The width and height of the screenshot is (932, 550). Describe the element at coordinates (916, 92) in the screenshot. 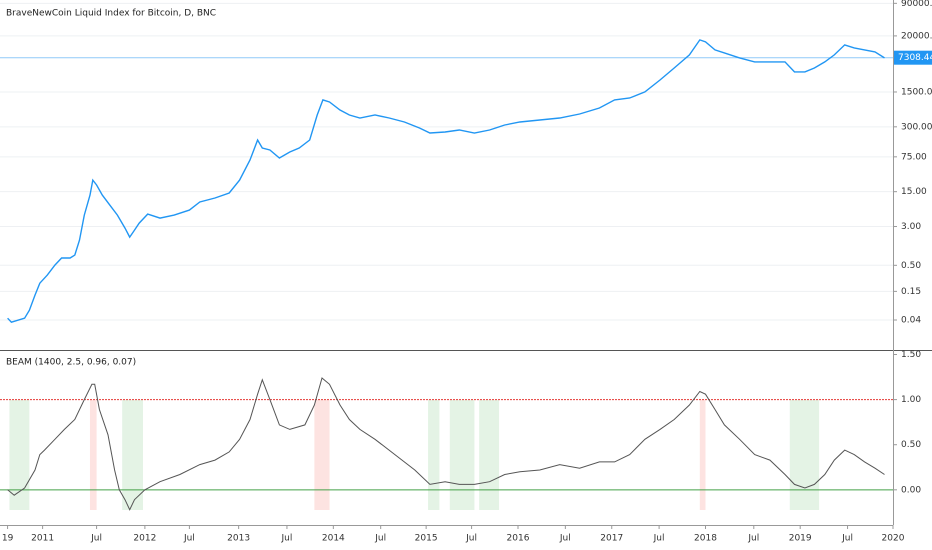

I see `y-tick-label: 1500.00` at that location.